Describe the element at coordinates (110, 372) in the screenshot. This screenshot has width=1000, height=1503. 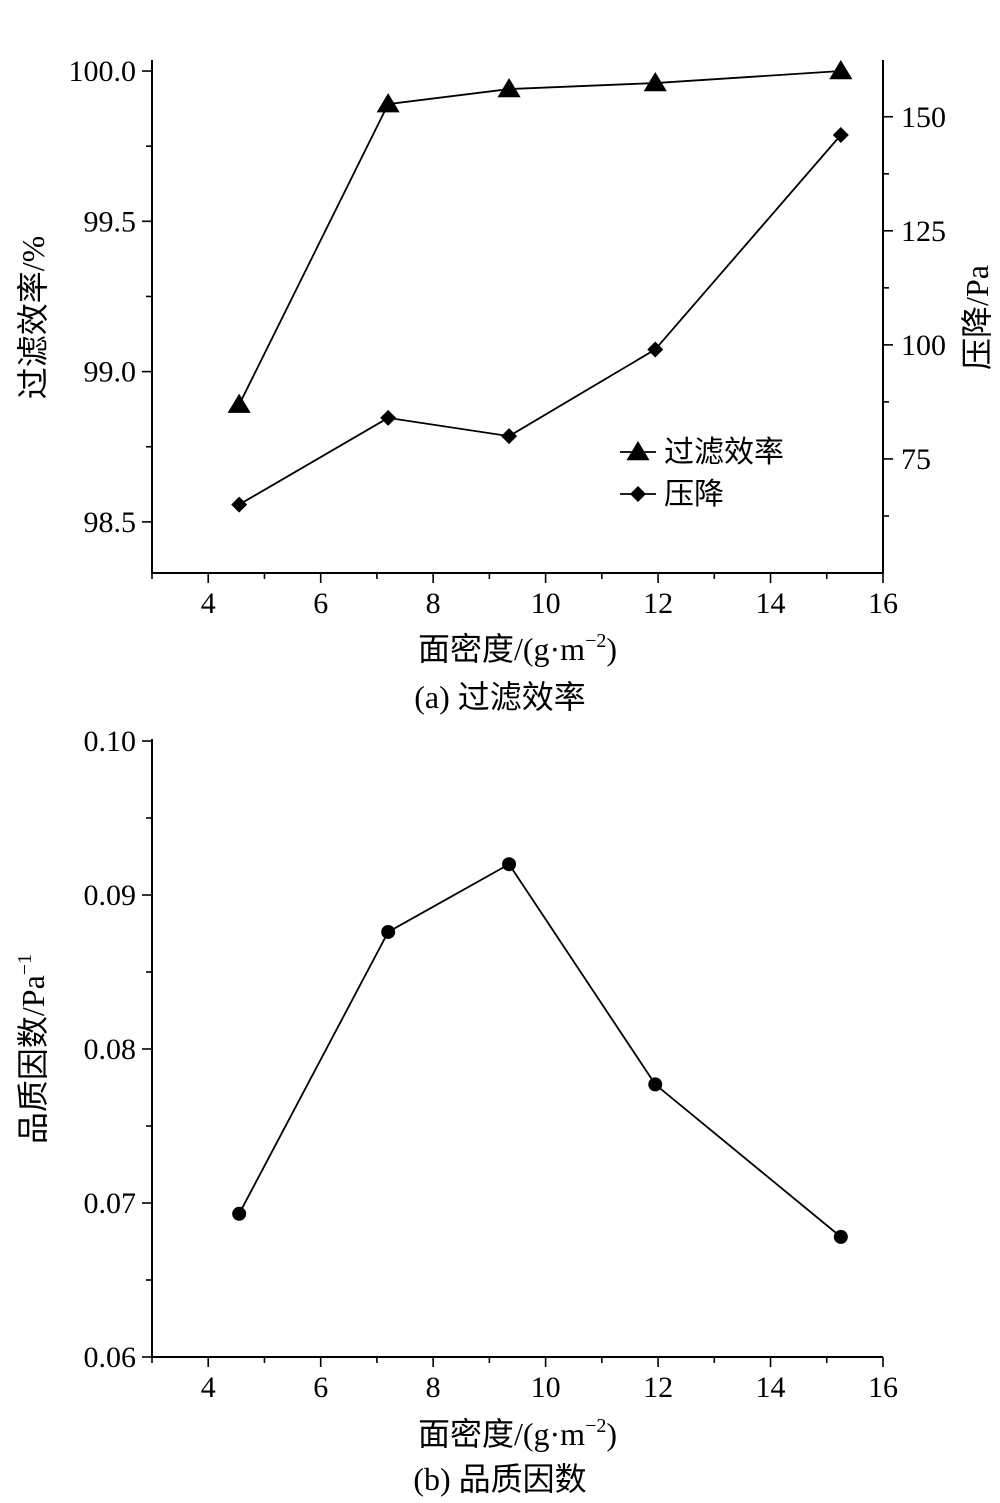
I see `y-tick-label: 99.0` at that location.